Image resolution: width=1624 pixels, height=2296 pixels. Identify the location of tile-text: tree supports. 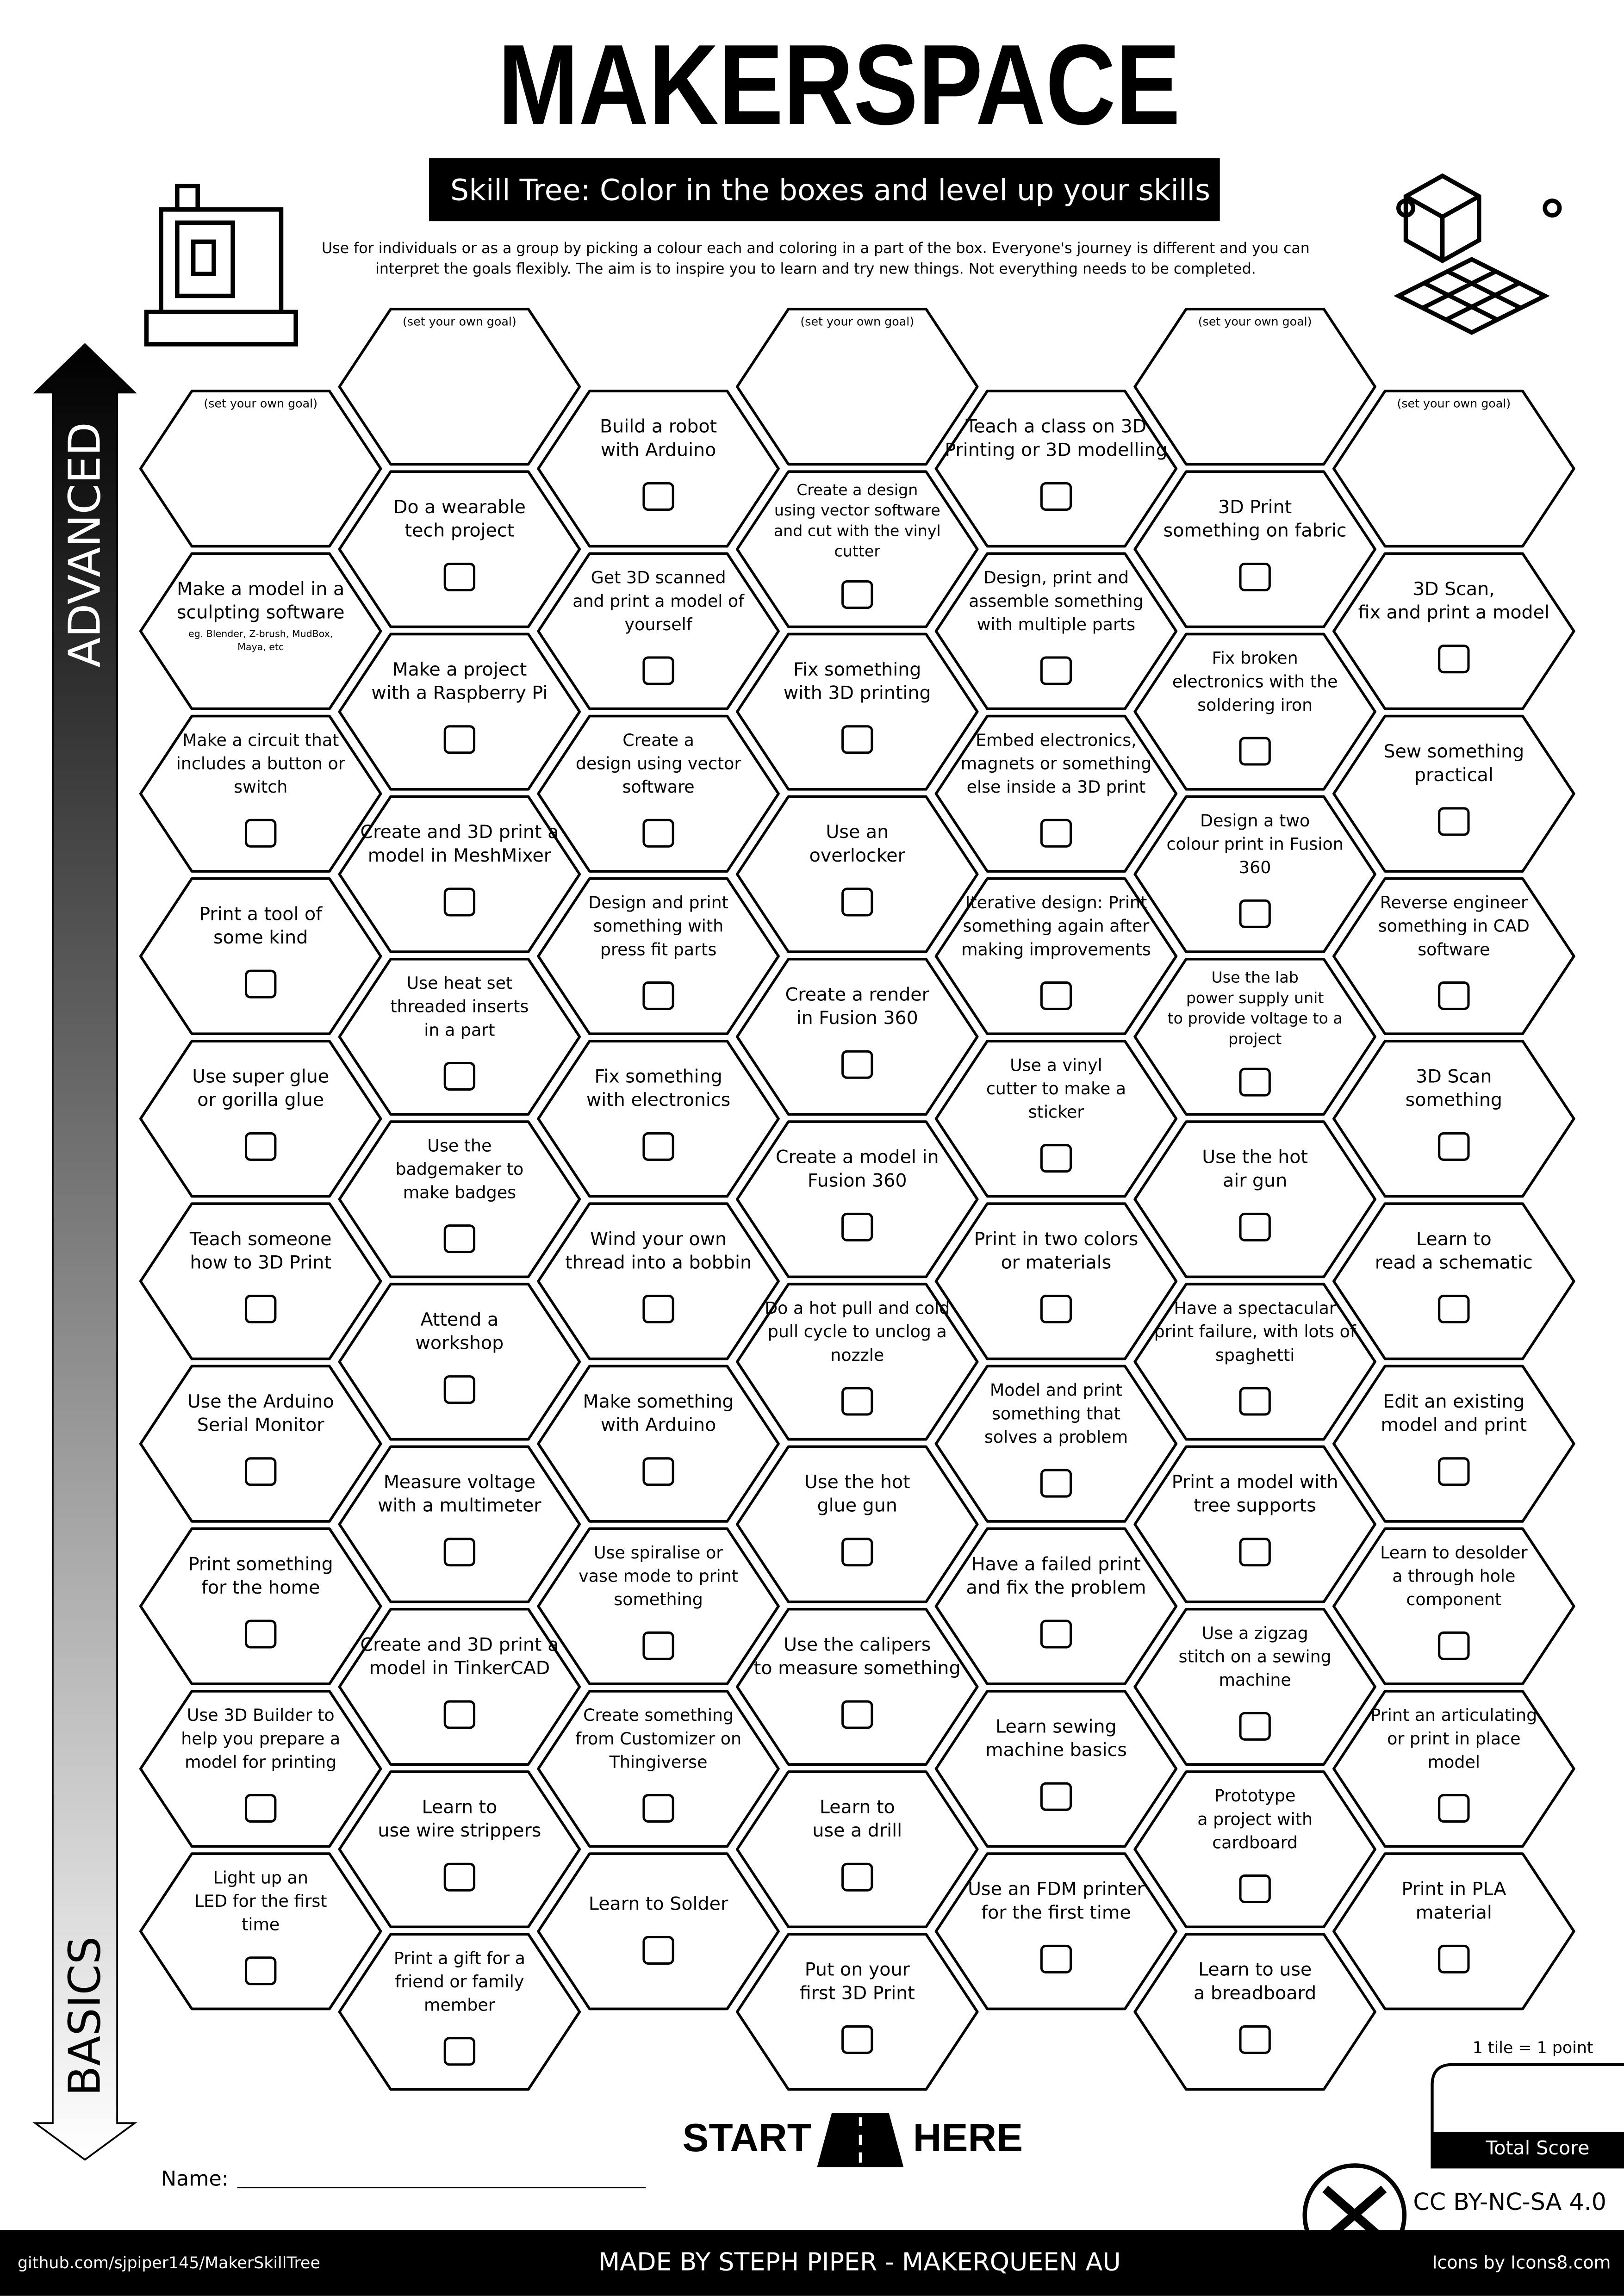
(1255, 1506).